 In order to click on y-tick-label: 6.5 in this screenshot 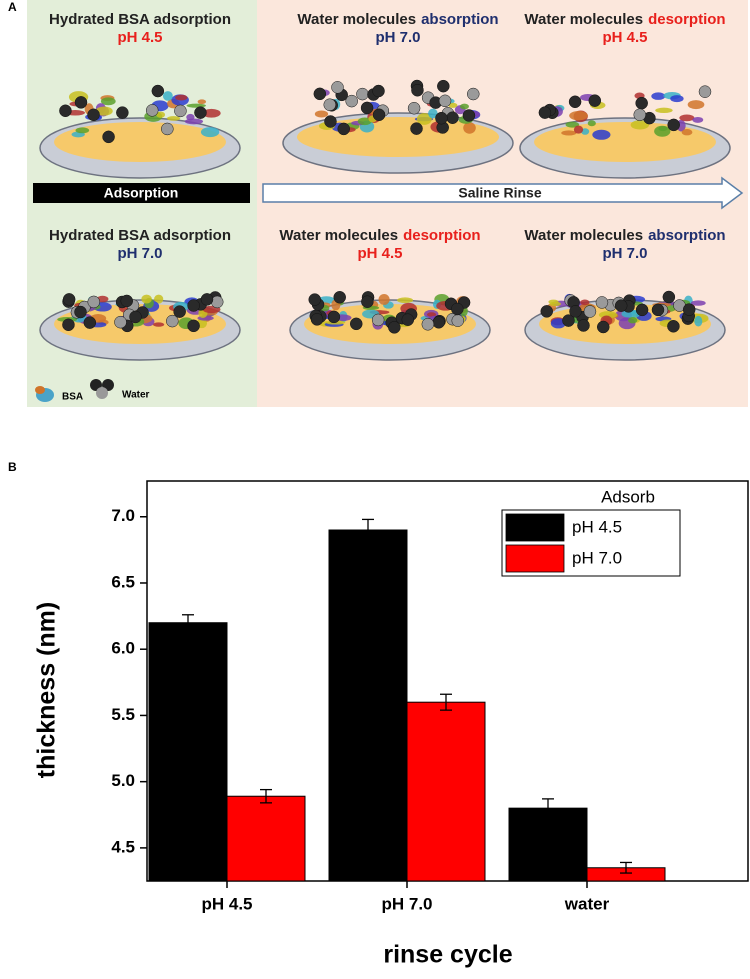, I will do `click(123, 581)`.